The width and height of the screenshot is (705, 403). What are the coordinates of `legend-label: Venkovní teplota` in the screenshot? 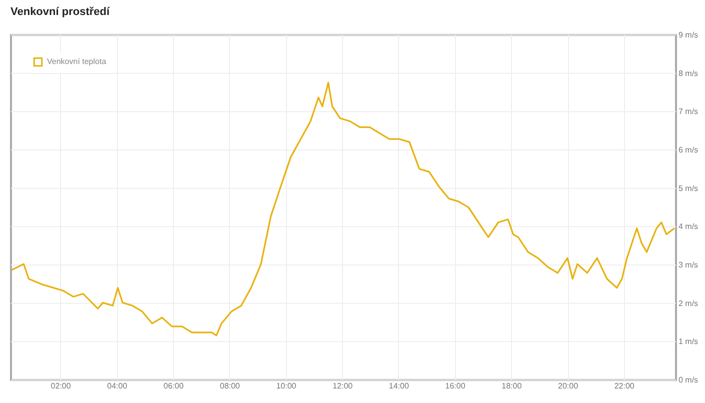 It's located at (77, 61).